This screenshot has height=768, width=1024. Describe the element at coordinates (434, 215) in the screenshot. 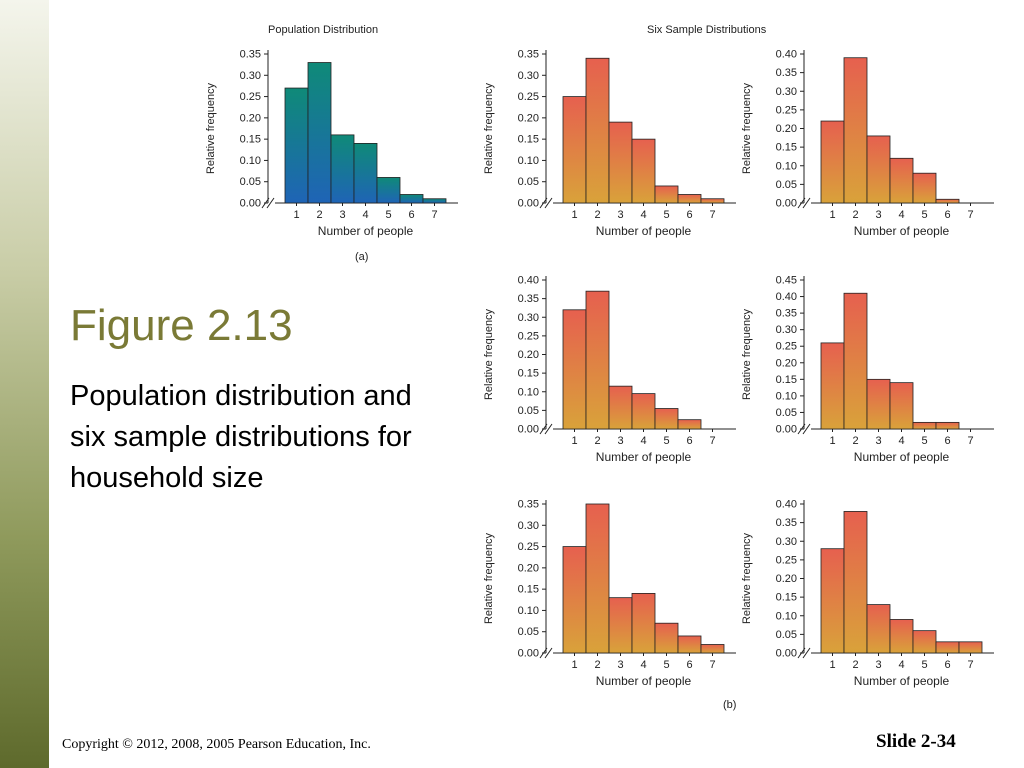

I see `chart-population-x-tick-label: 7` at that location.